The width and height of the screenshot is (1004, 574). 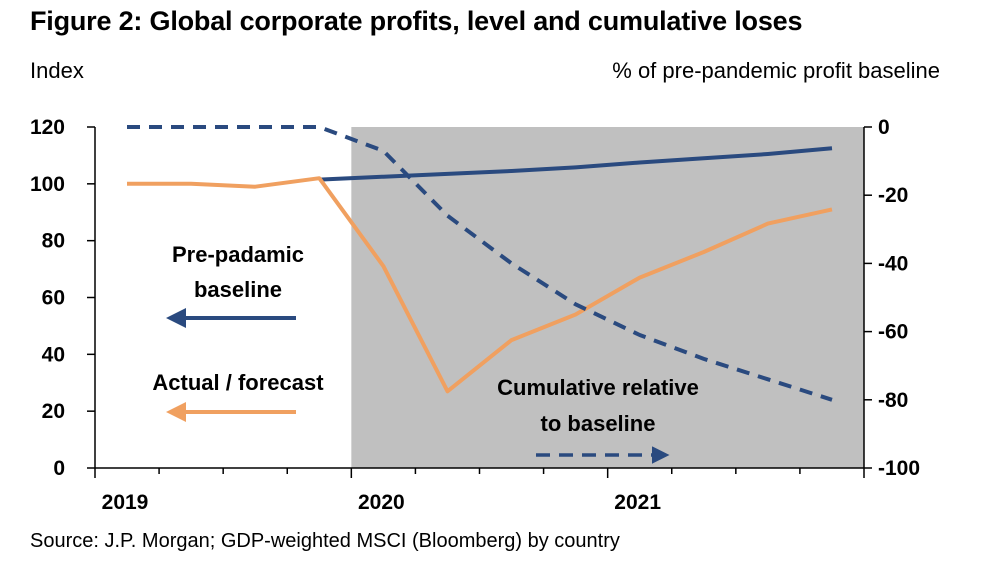 What do you see at coordinates (59, 468) in the screenshot?
I see `left-tick-label: 0` at bounding box center [59, 468].